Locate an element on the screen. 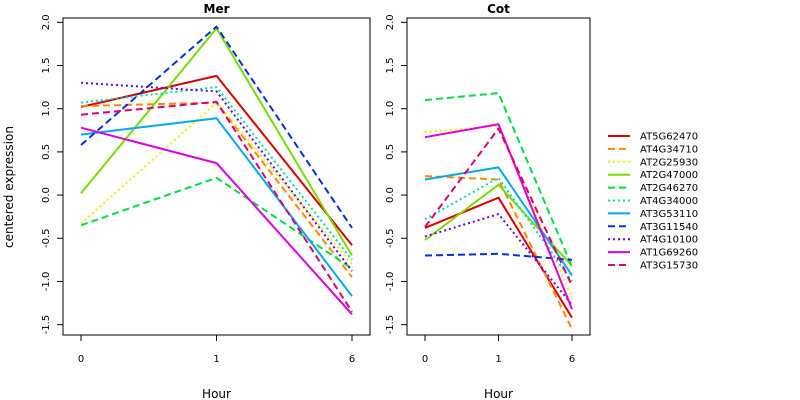  legend-item: AT3G53110 is located at coordinates (653, 214).